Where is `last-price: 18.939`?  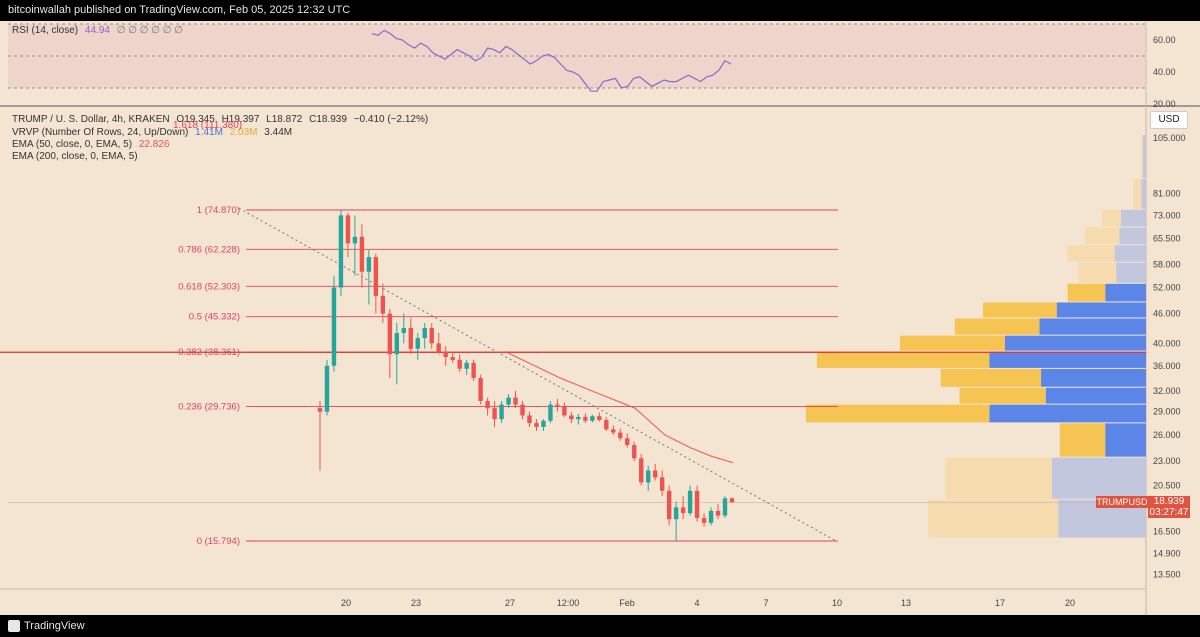
last-price: 18.939 is located at coordinates (1169, 501).